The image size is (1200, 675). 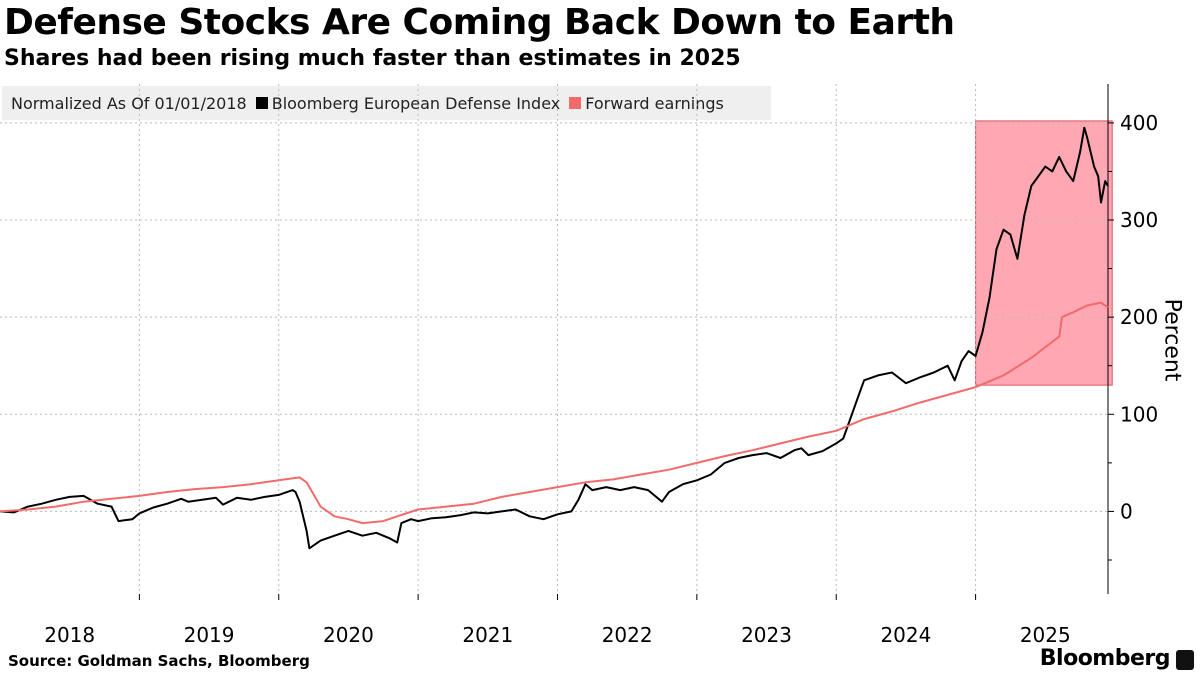 What do you see at coordinates (1105, 658) in the screenshot?
I see `brand-logo: Bloomberg` at bounding box center [1105, 658].